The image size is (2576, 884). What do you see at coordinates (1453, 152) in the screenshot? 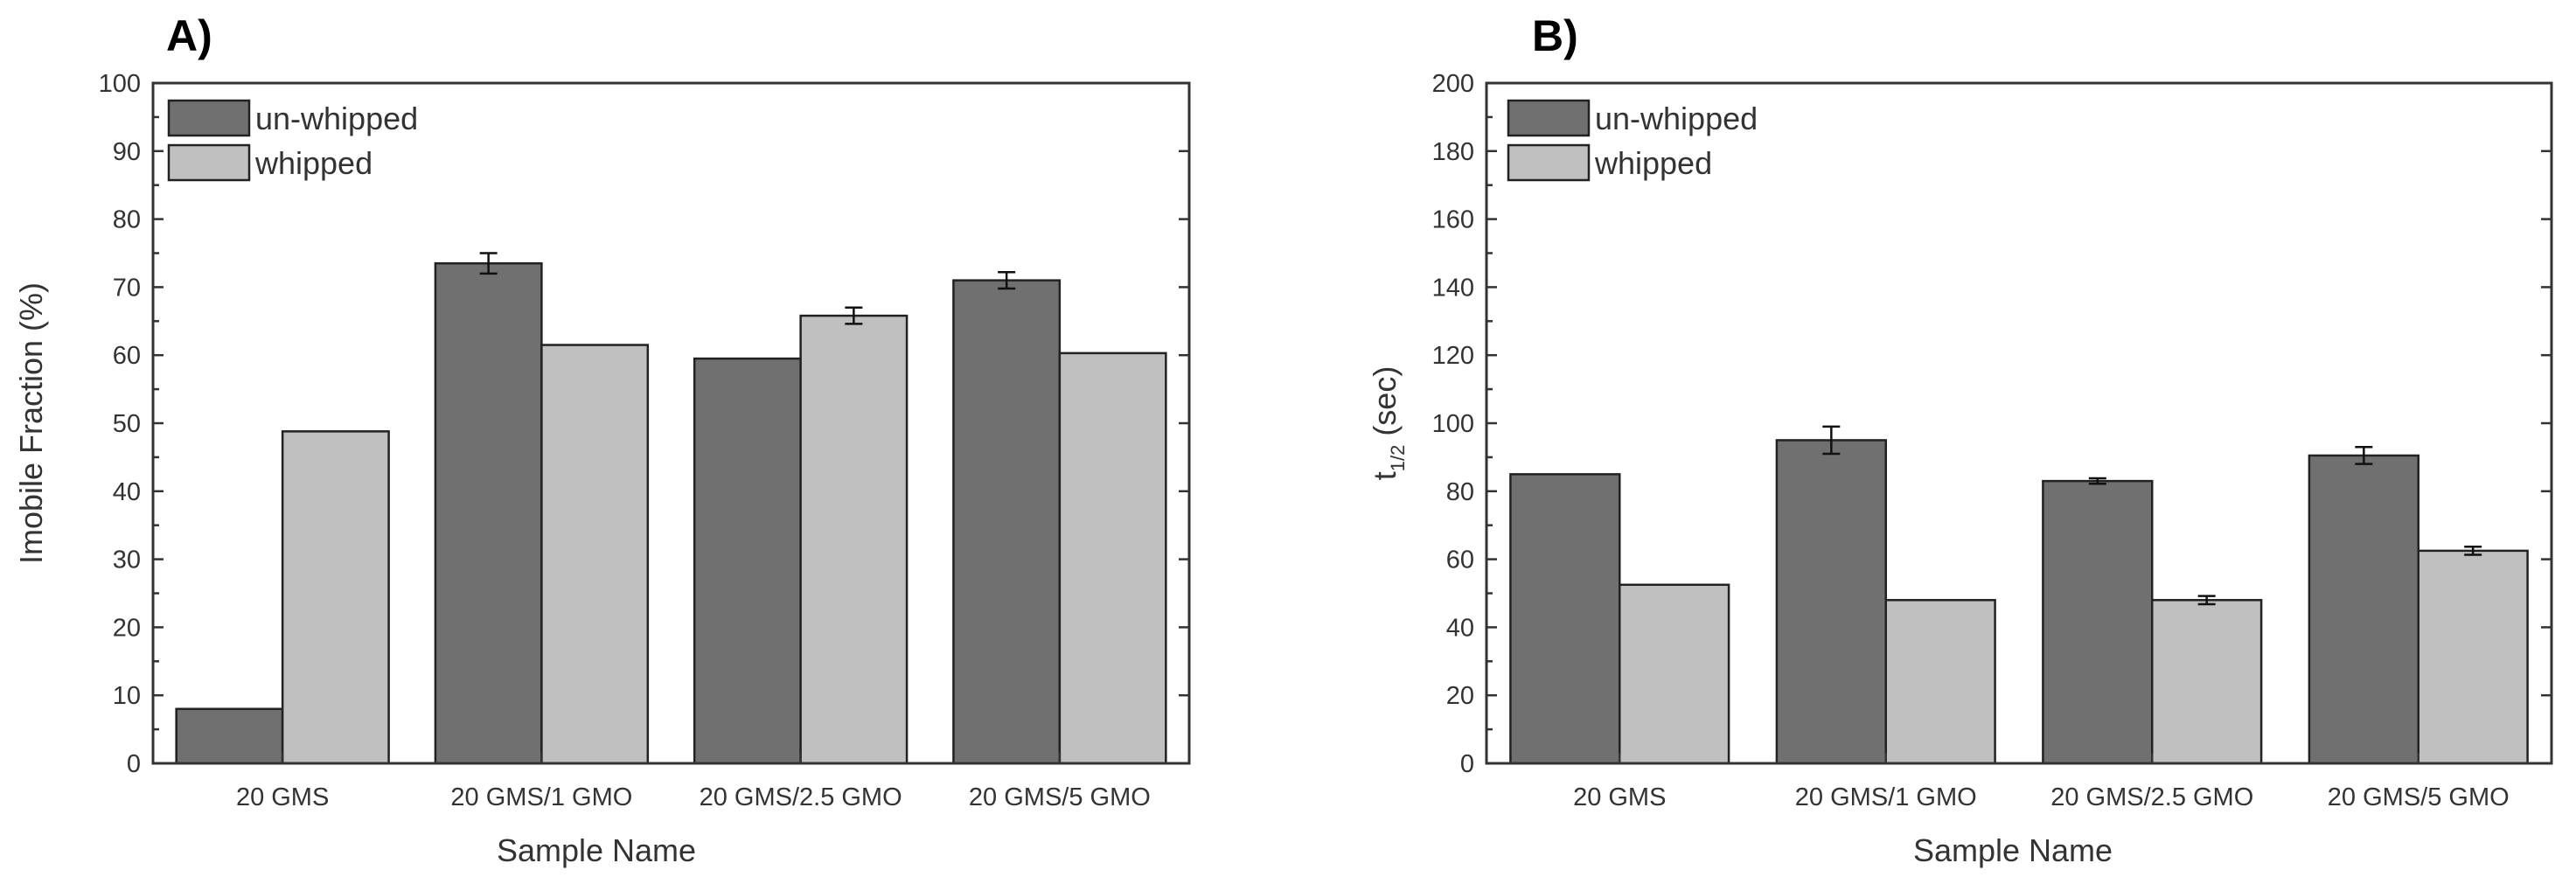
I see `panel-b-y-tick-label: 180` at bounding box center [1453, 152].